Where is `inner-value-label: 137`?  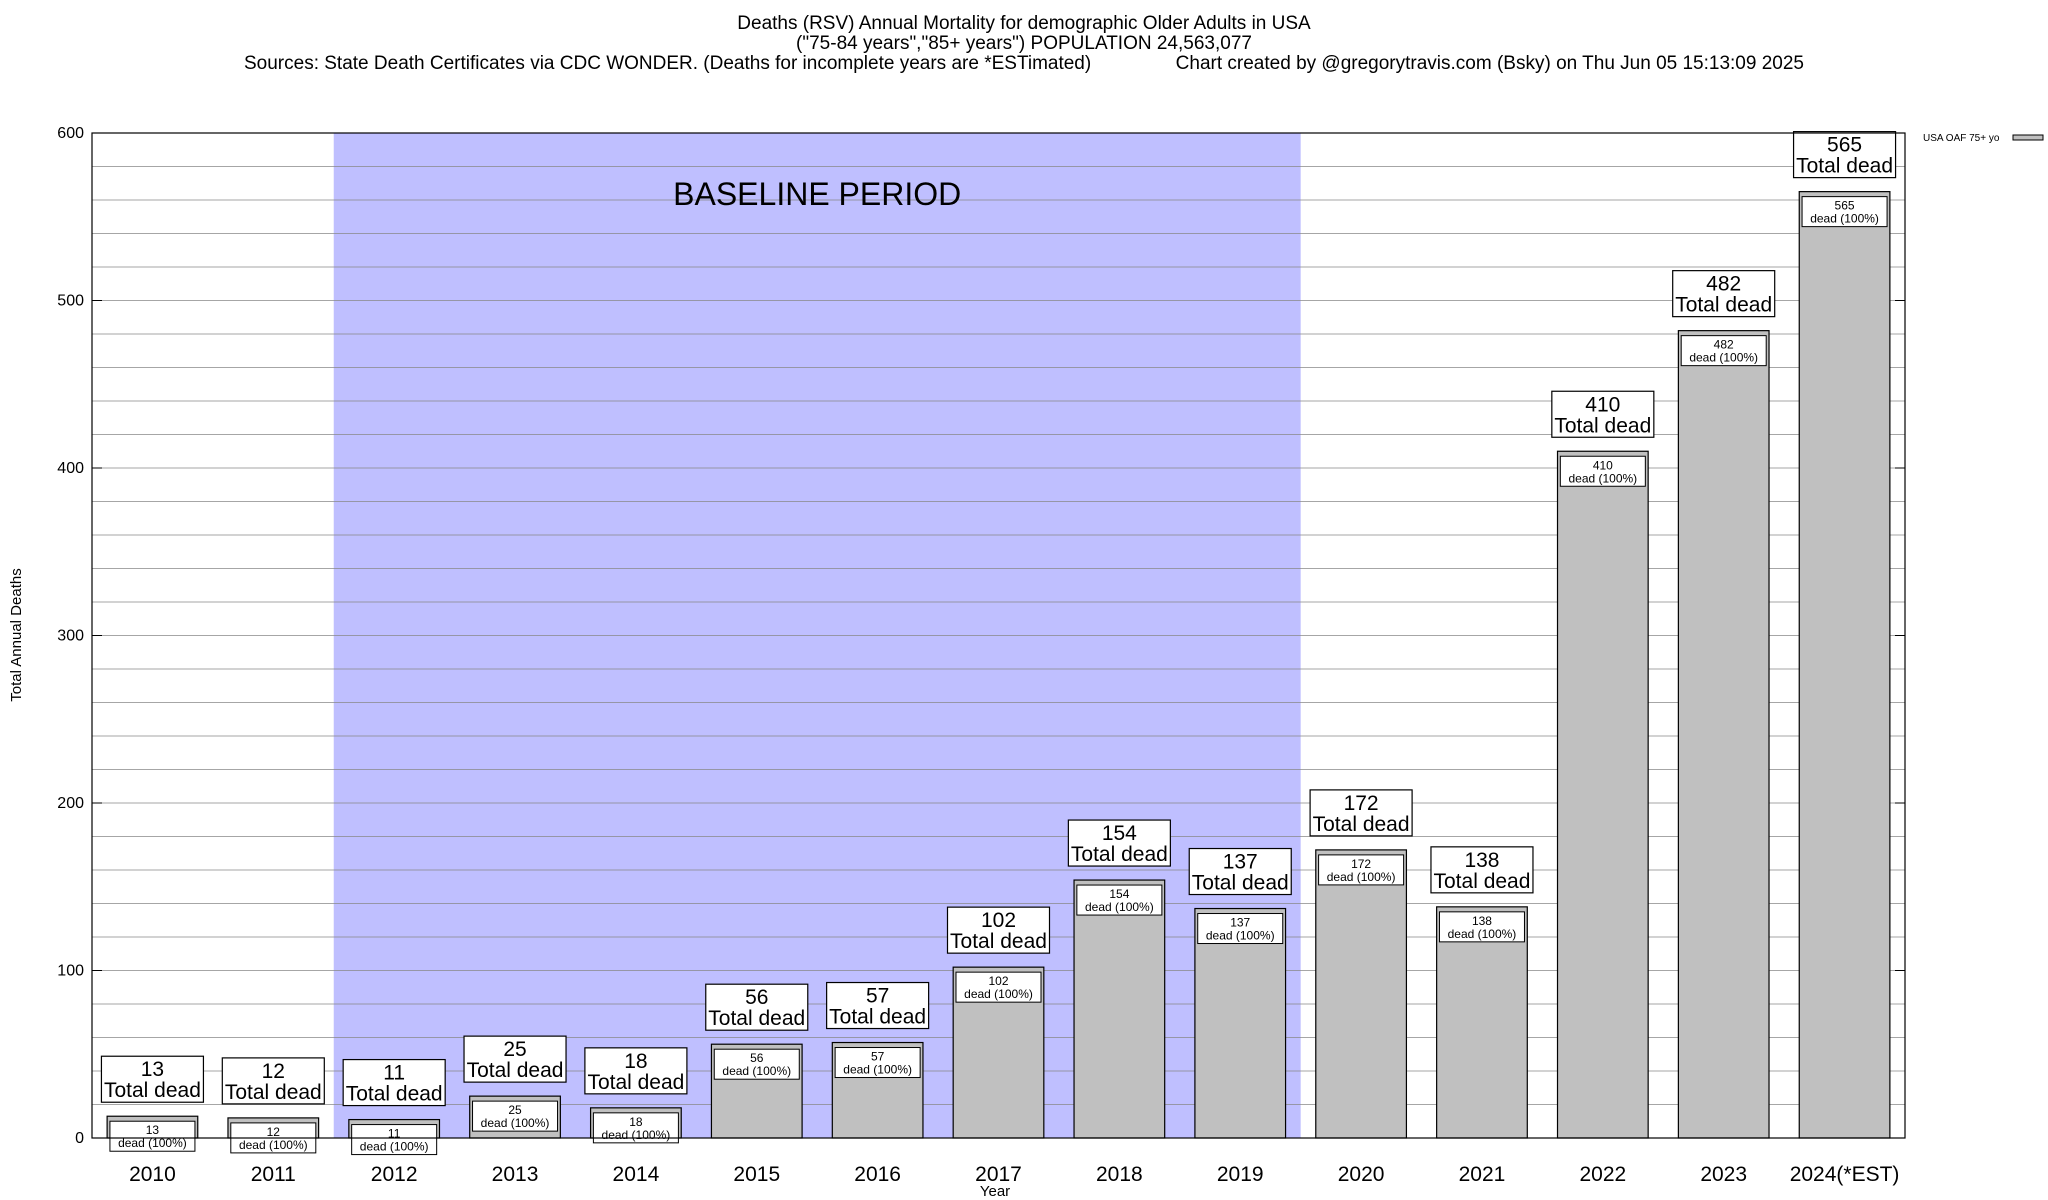 inner-value-label: 137 is located at coordinates (1240, 923).